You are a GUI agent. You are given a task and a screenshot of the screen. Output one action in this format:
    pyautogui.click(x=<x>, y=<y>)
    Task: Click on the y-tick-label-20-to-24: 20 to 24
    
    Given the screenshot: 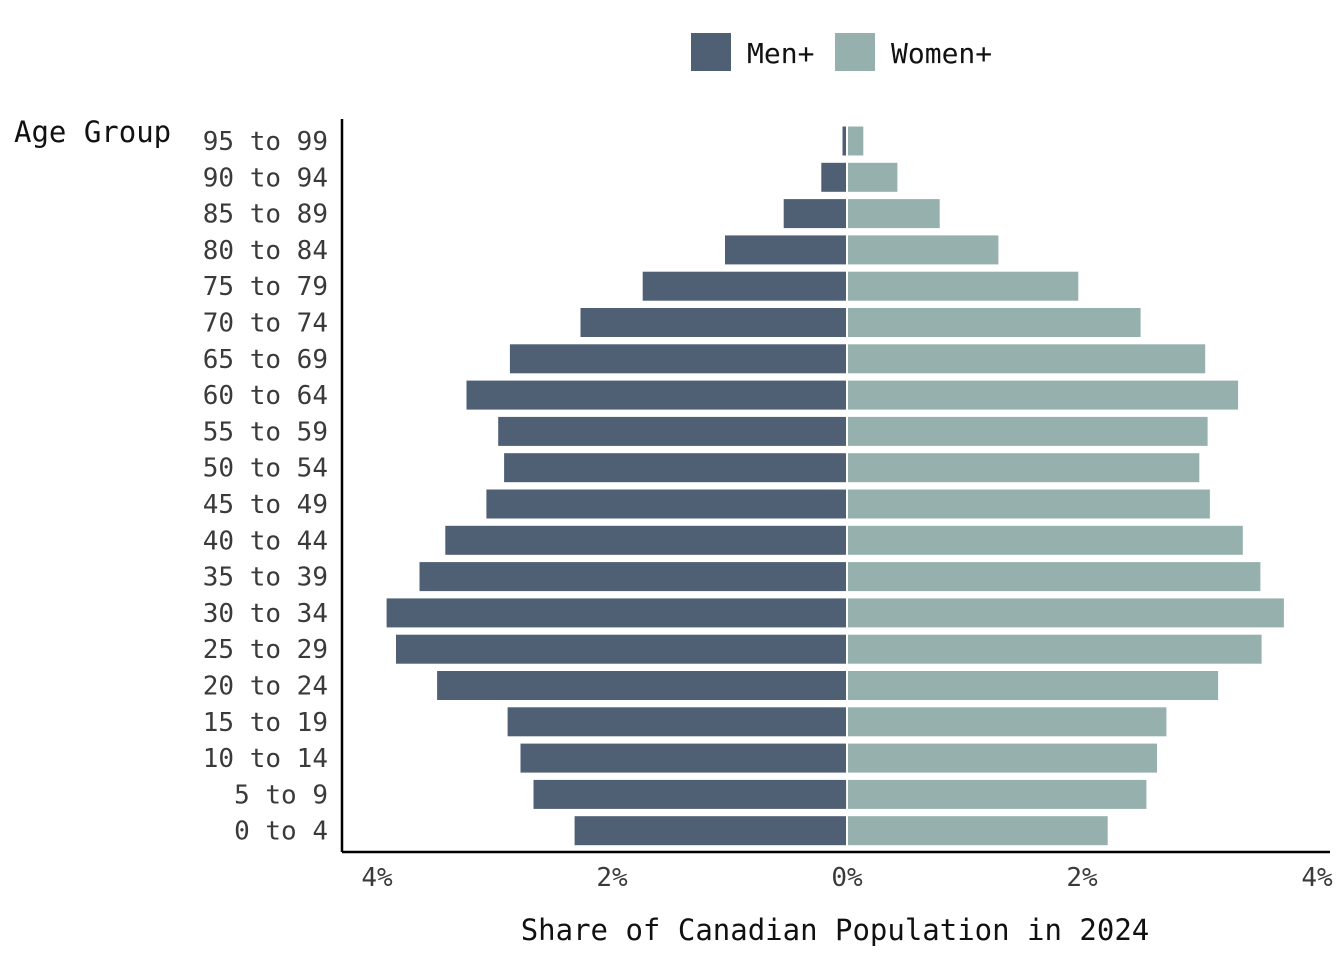 What is the action you would take?
    pyautogui.click(x=265, y=687)
    